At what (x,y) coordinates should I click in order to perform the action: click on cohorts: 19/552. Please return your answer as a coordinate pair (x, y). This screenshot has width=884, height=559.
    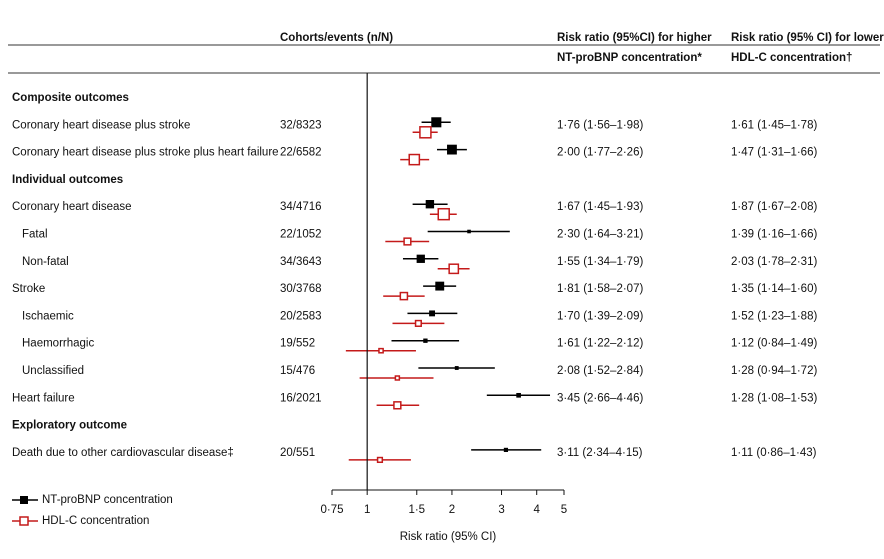
    Looking at the image, I should click on (297, 344).